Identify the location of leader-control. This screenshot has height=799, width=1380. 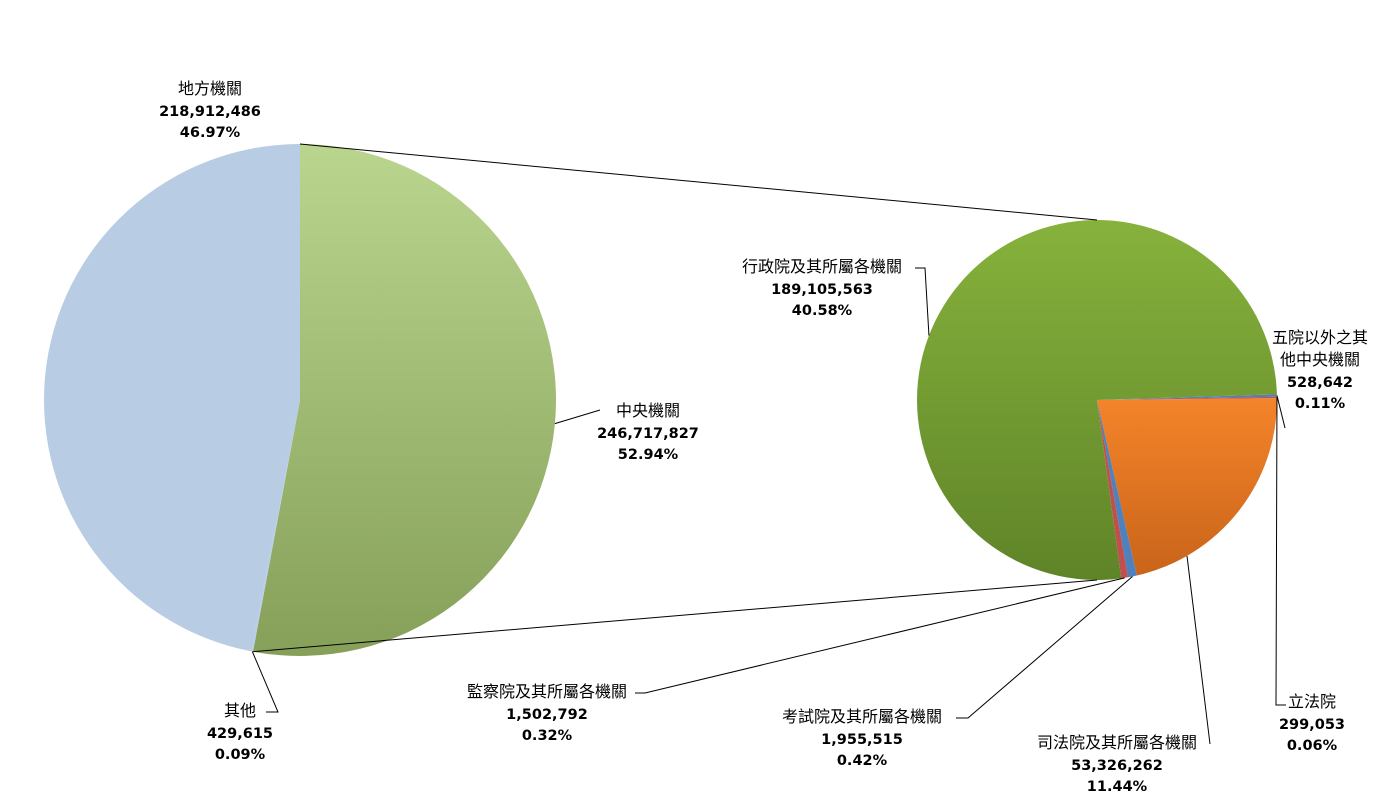
(880, 635).